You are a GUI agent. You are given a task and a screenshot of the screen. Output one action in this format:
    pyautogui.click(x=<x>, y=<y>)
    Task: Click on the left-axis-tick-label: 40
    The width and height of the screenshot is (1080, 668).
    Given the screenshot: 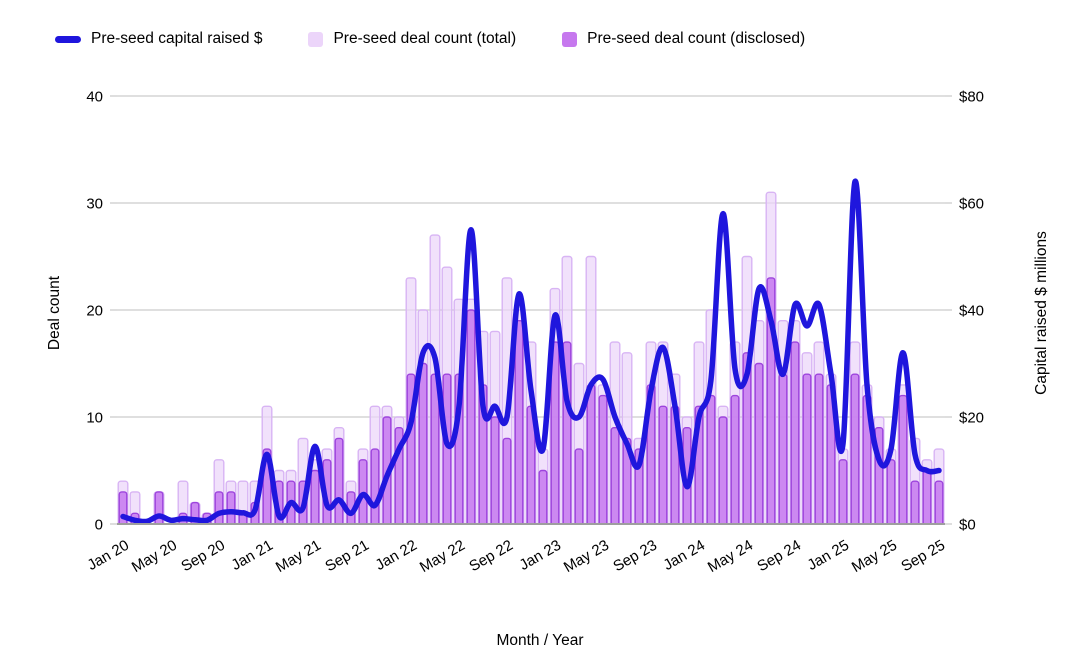 What is the action you would take?
    pyautogui.click(x=94, y=97)
    